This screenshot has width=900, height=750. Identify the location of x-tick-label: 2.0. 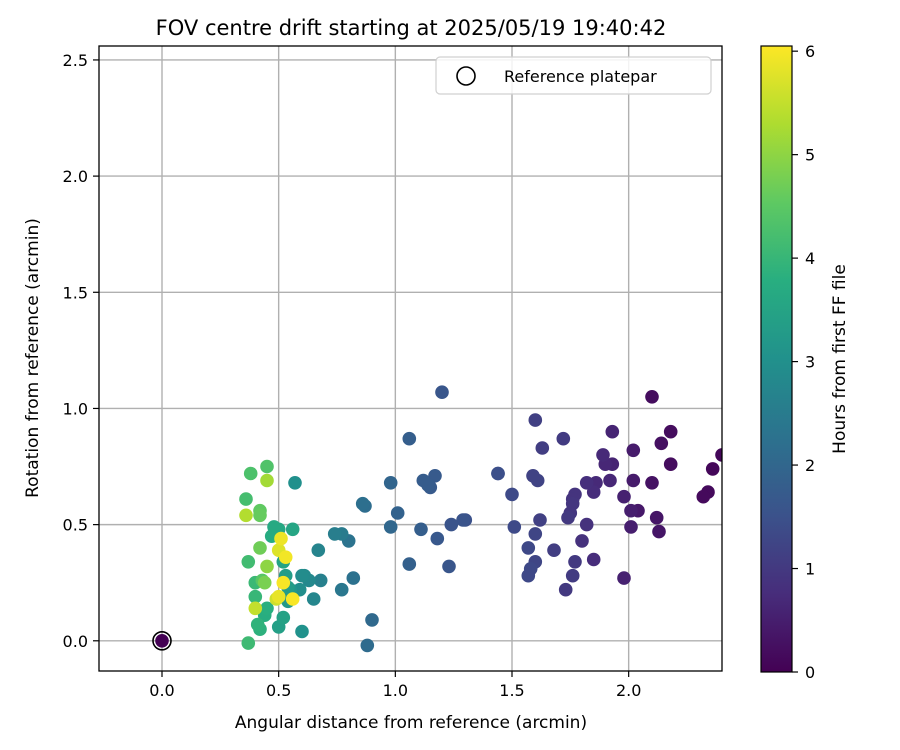
(628, 690).